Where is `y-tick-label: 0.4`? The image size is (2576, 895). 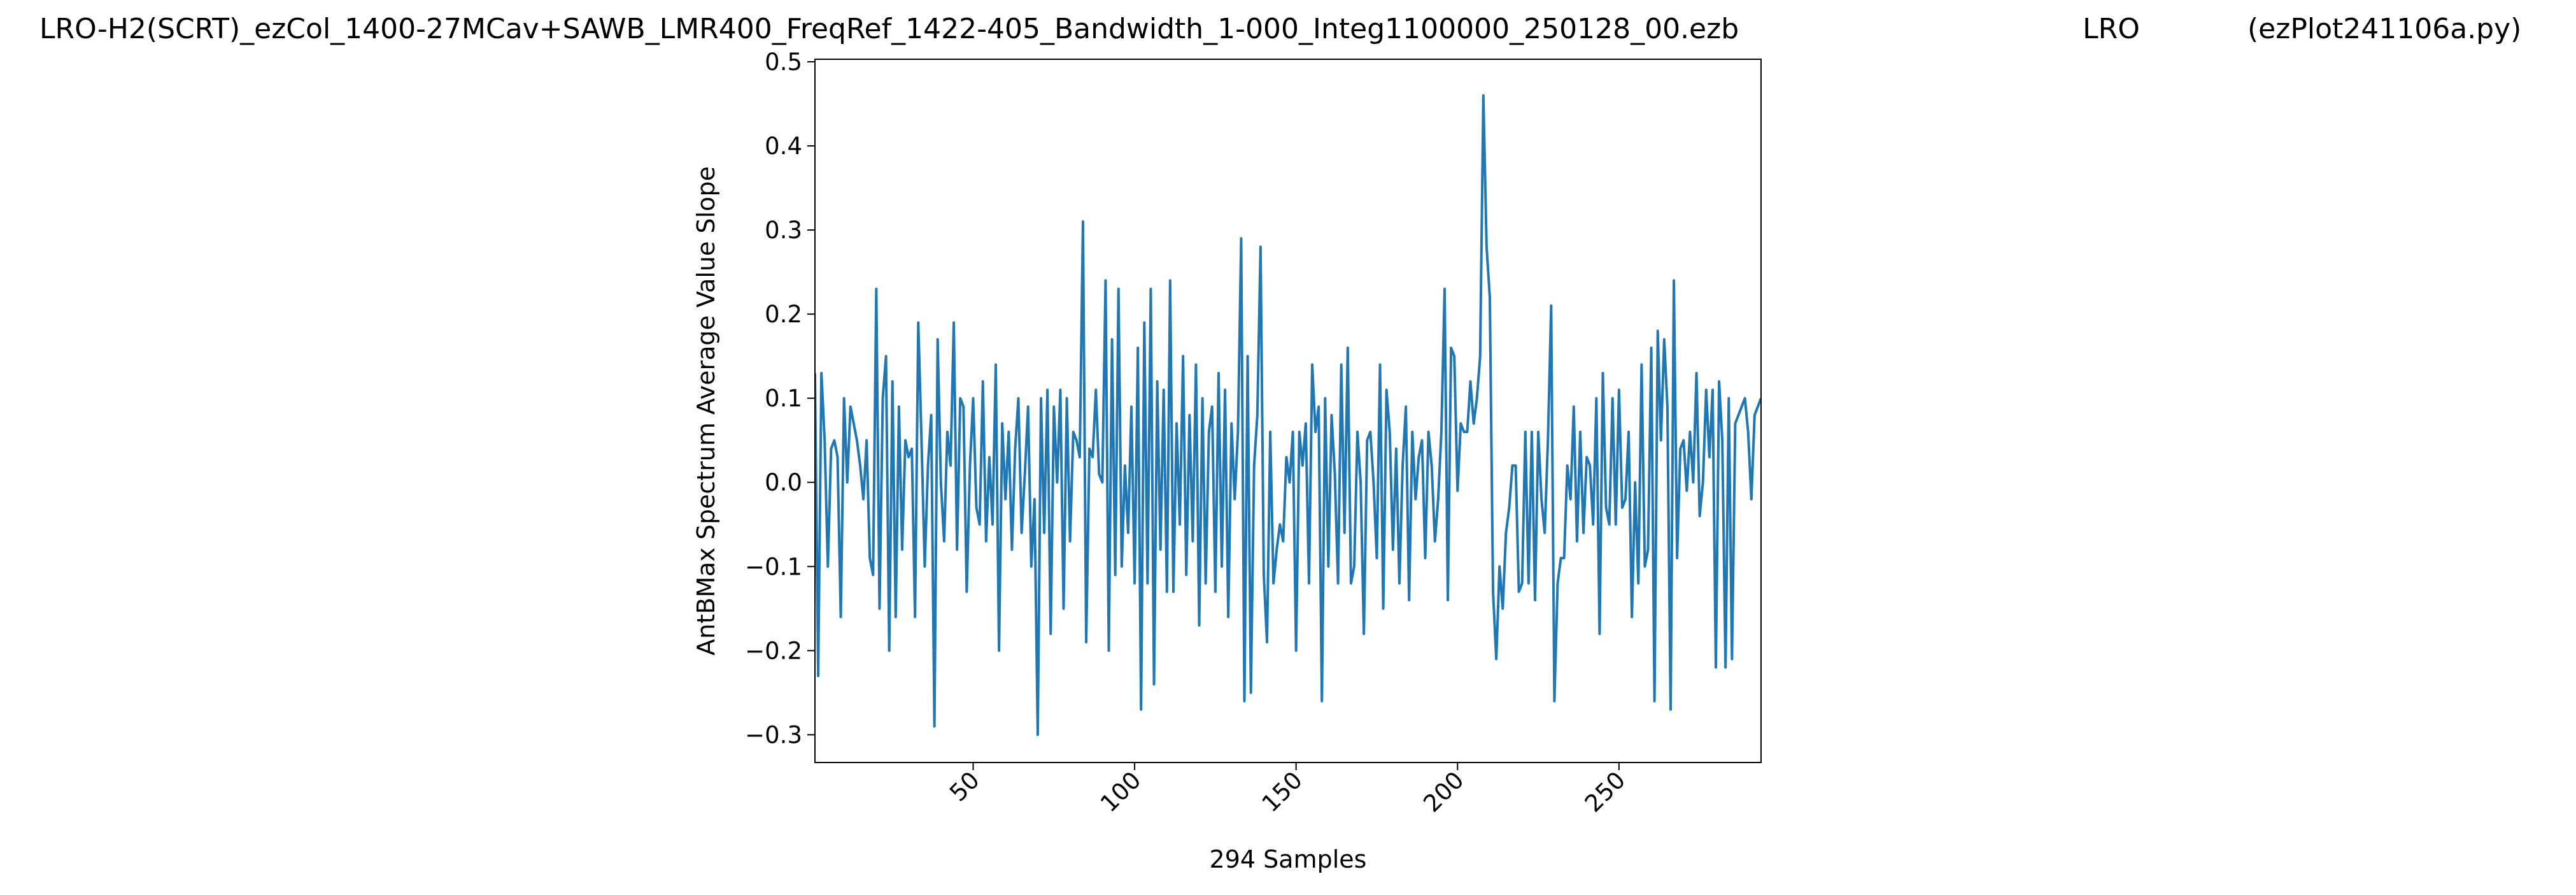 y-tick-label: 0.4 is located at coordinates (783, 146).